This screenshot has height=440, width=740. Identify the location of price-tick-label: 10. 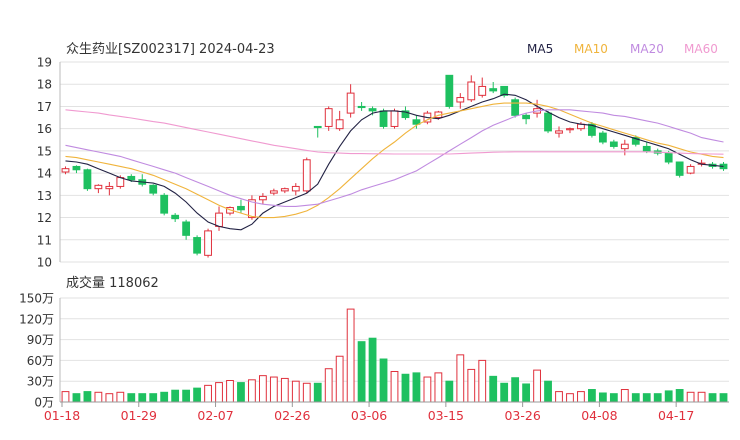
(44, 263).